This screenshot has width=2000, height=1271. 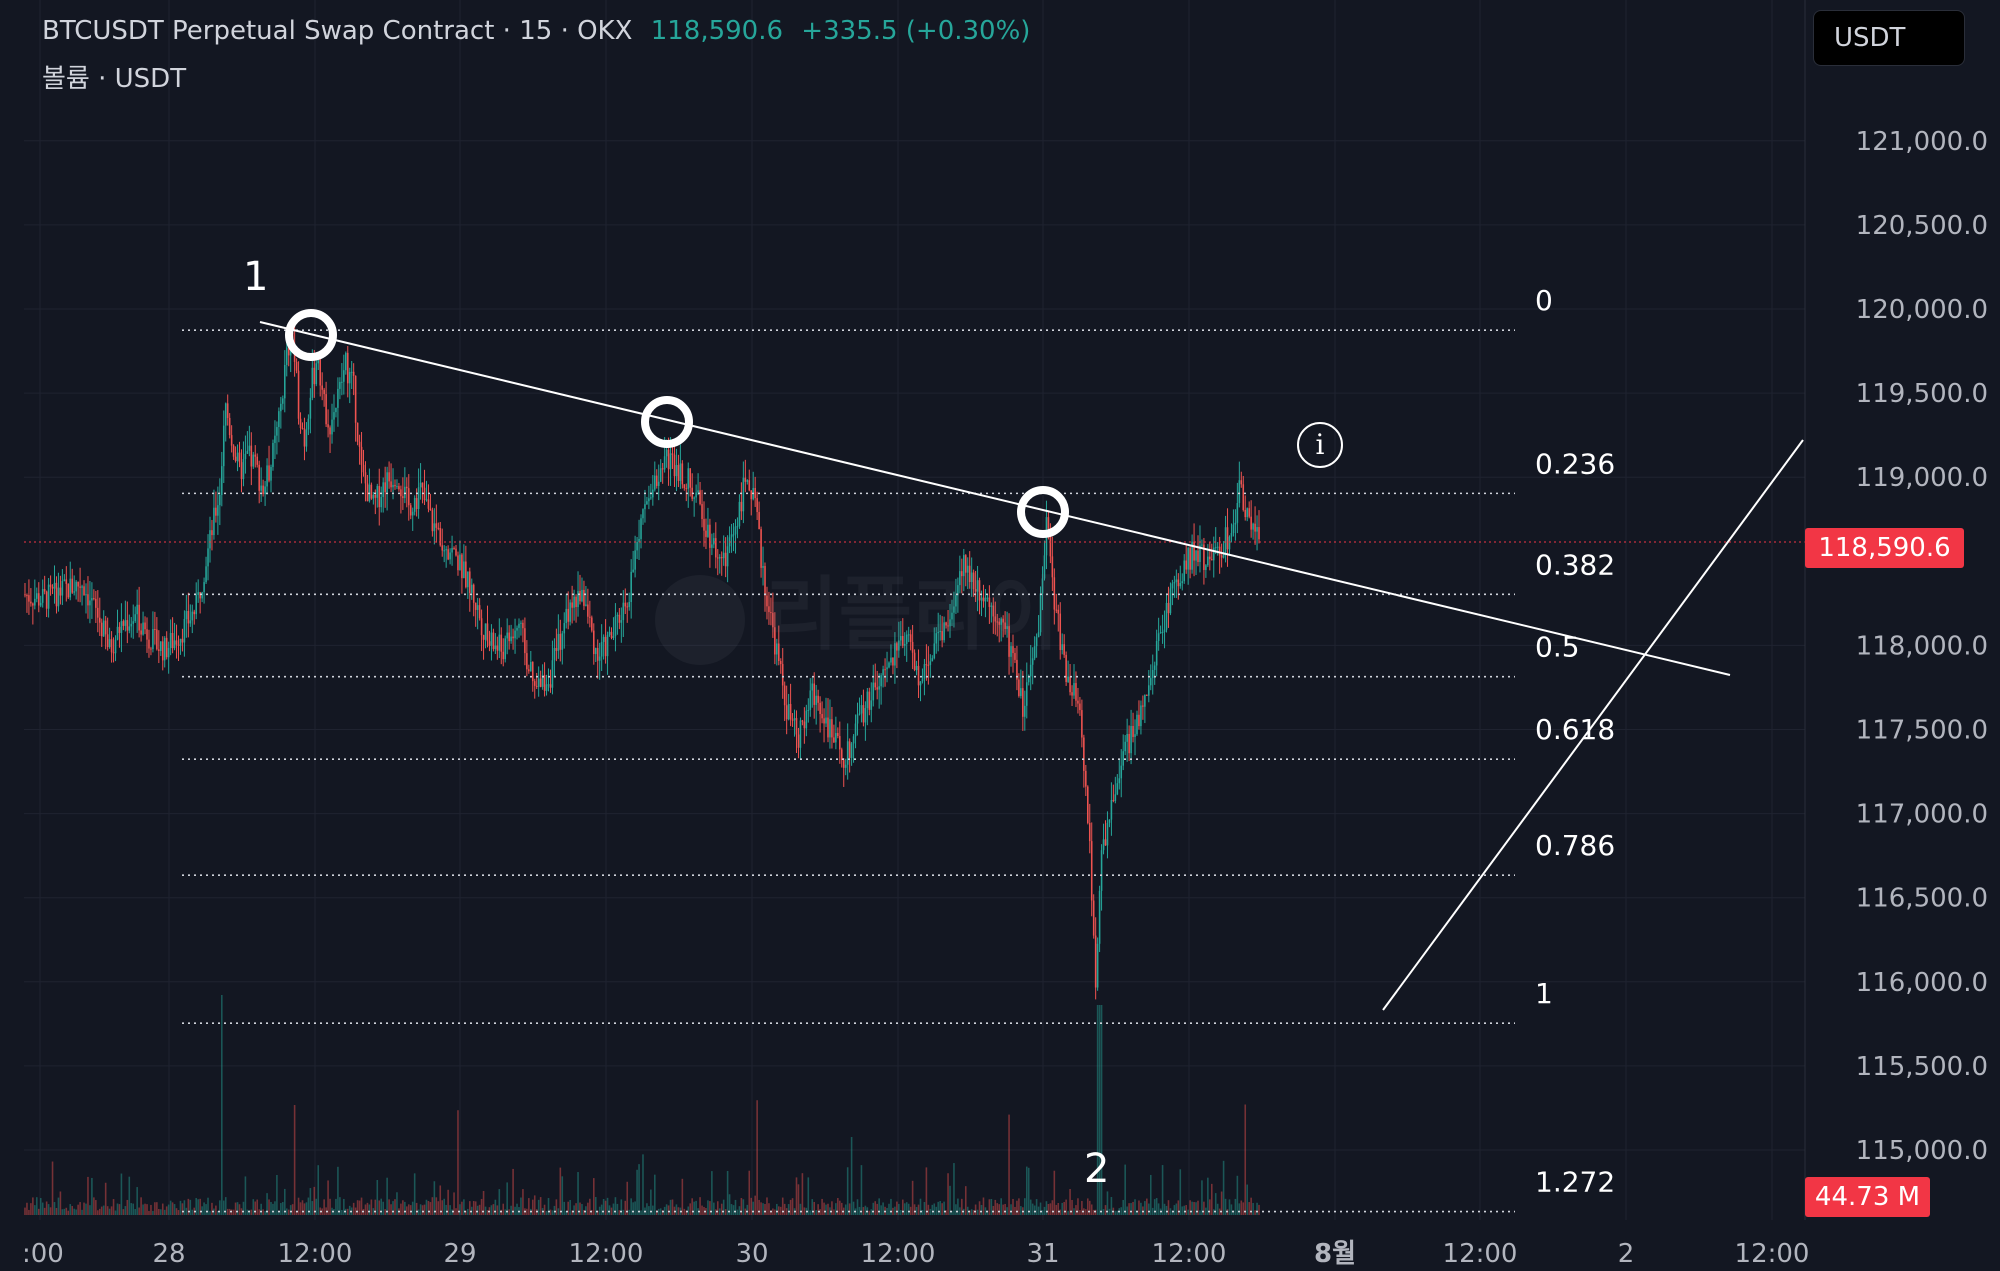 What do you see at coordinates (857, 608) in the screenshot?
I see `watermark: 리플리이` at bounding box center [857, 608].